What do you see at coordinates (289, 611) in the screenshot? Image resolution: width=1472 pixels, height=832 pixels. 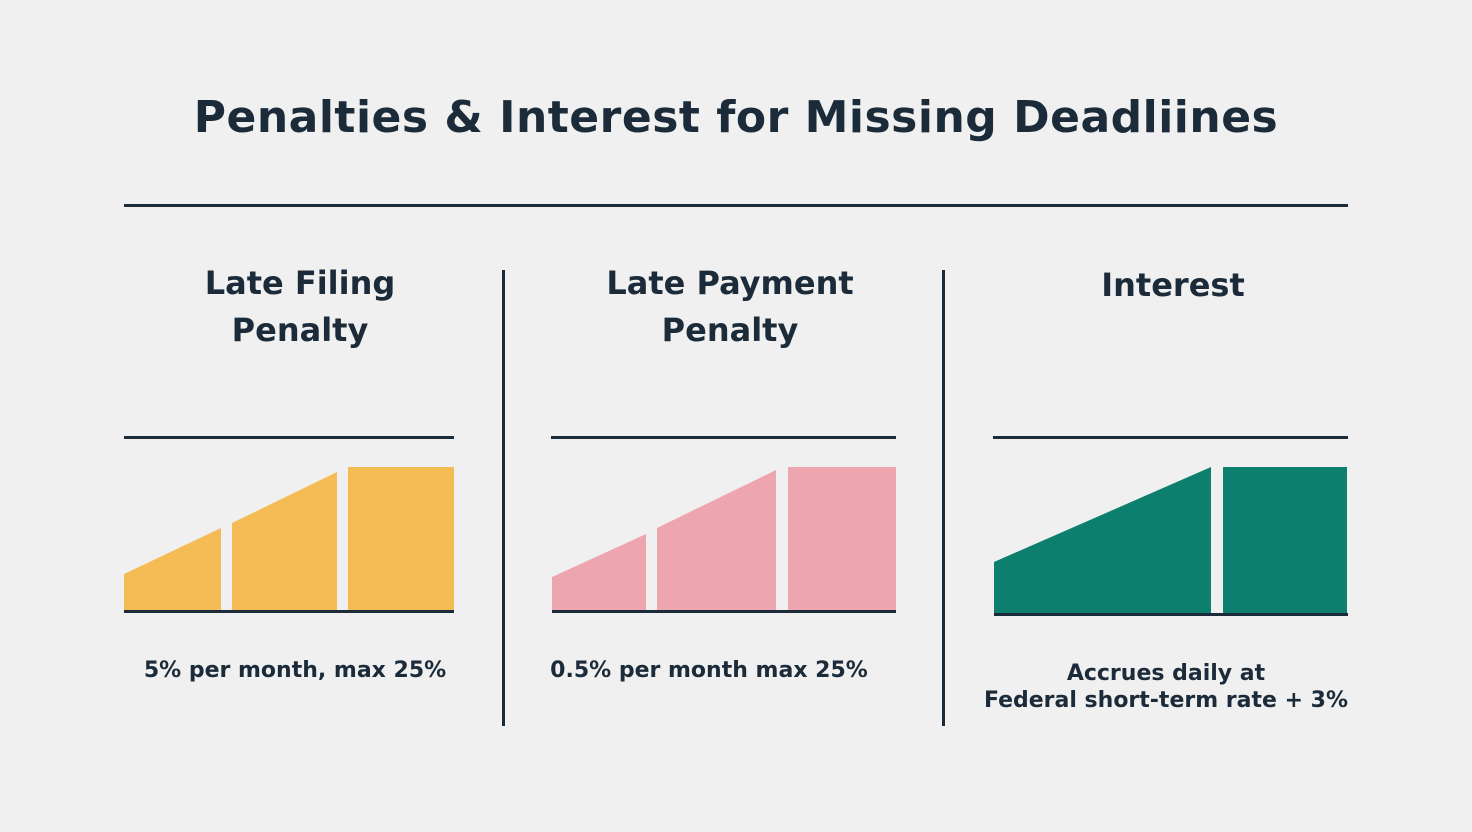 I see `late-filing-baseline` at bounding box center [289, 611].